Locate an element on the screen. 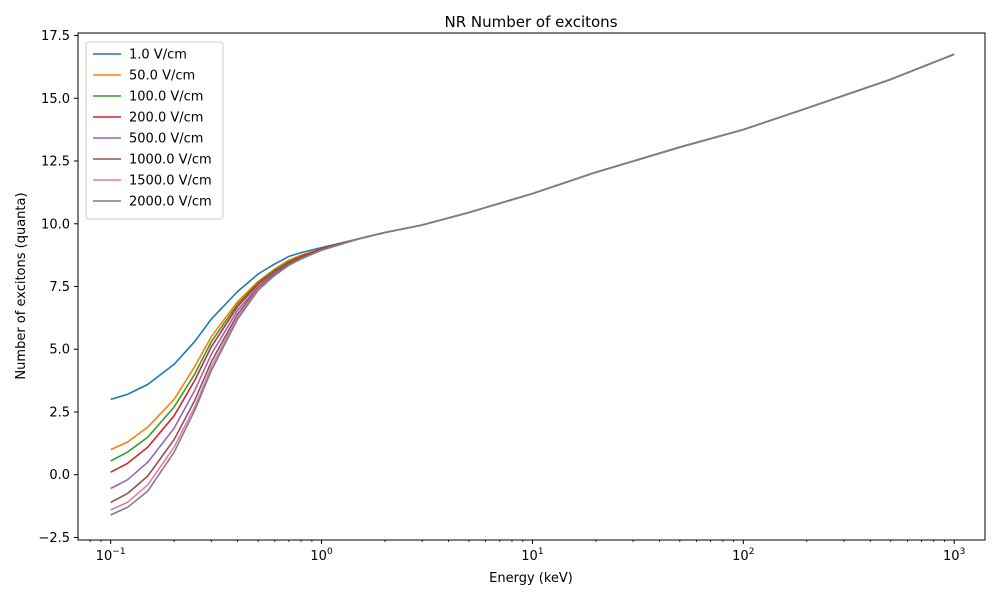 Image resolution: width=1000 pixels, height=600 pixels. legend-label: 100.0 V/cm is located at coordinates (166, 97).